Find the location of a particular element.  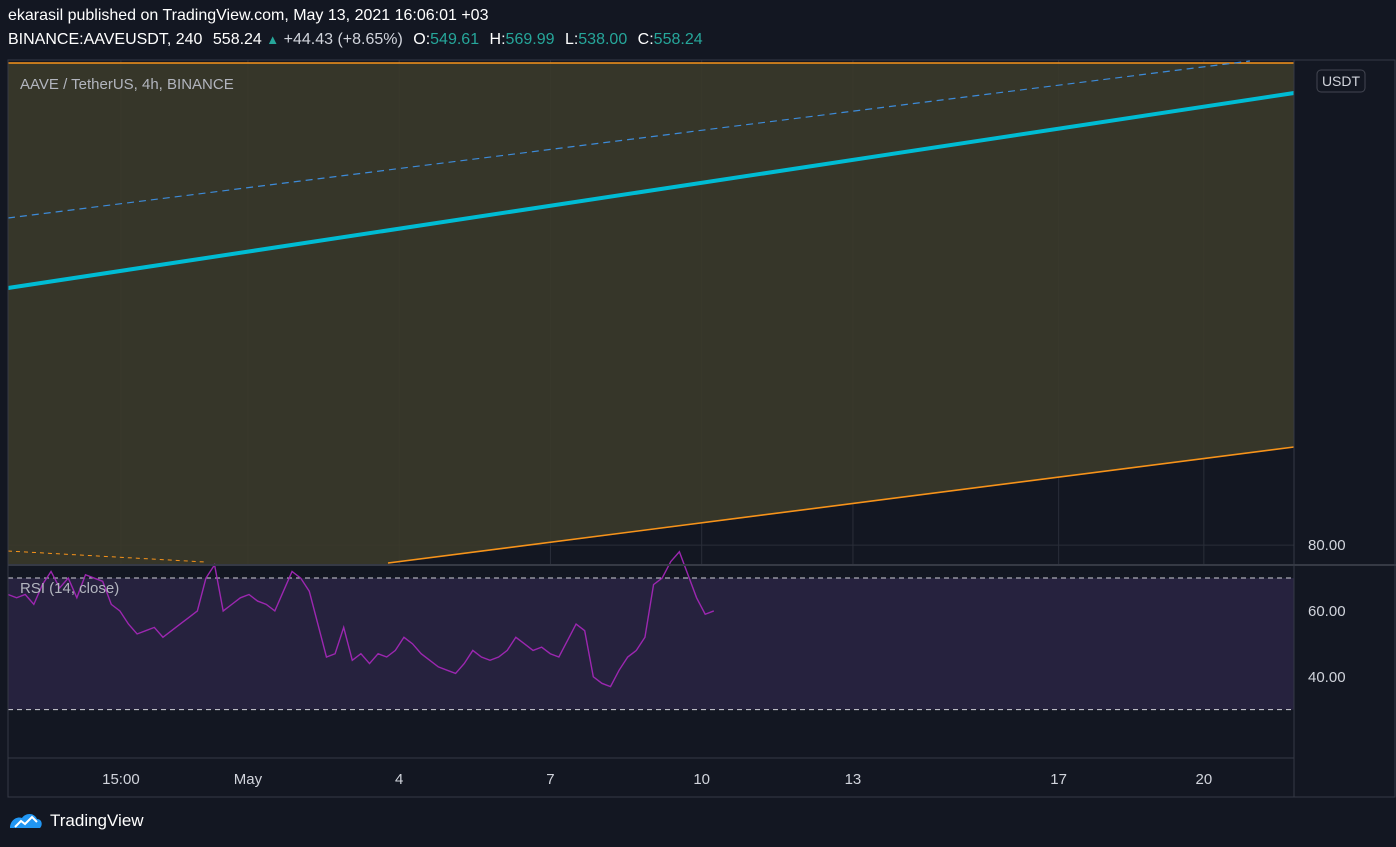

brand-name: TradingView is located at coordinates (97, 820).